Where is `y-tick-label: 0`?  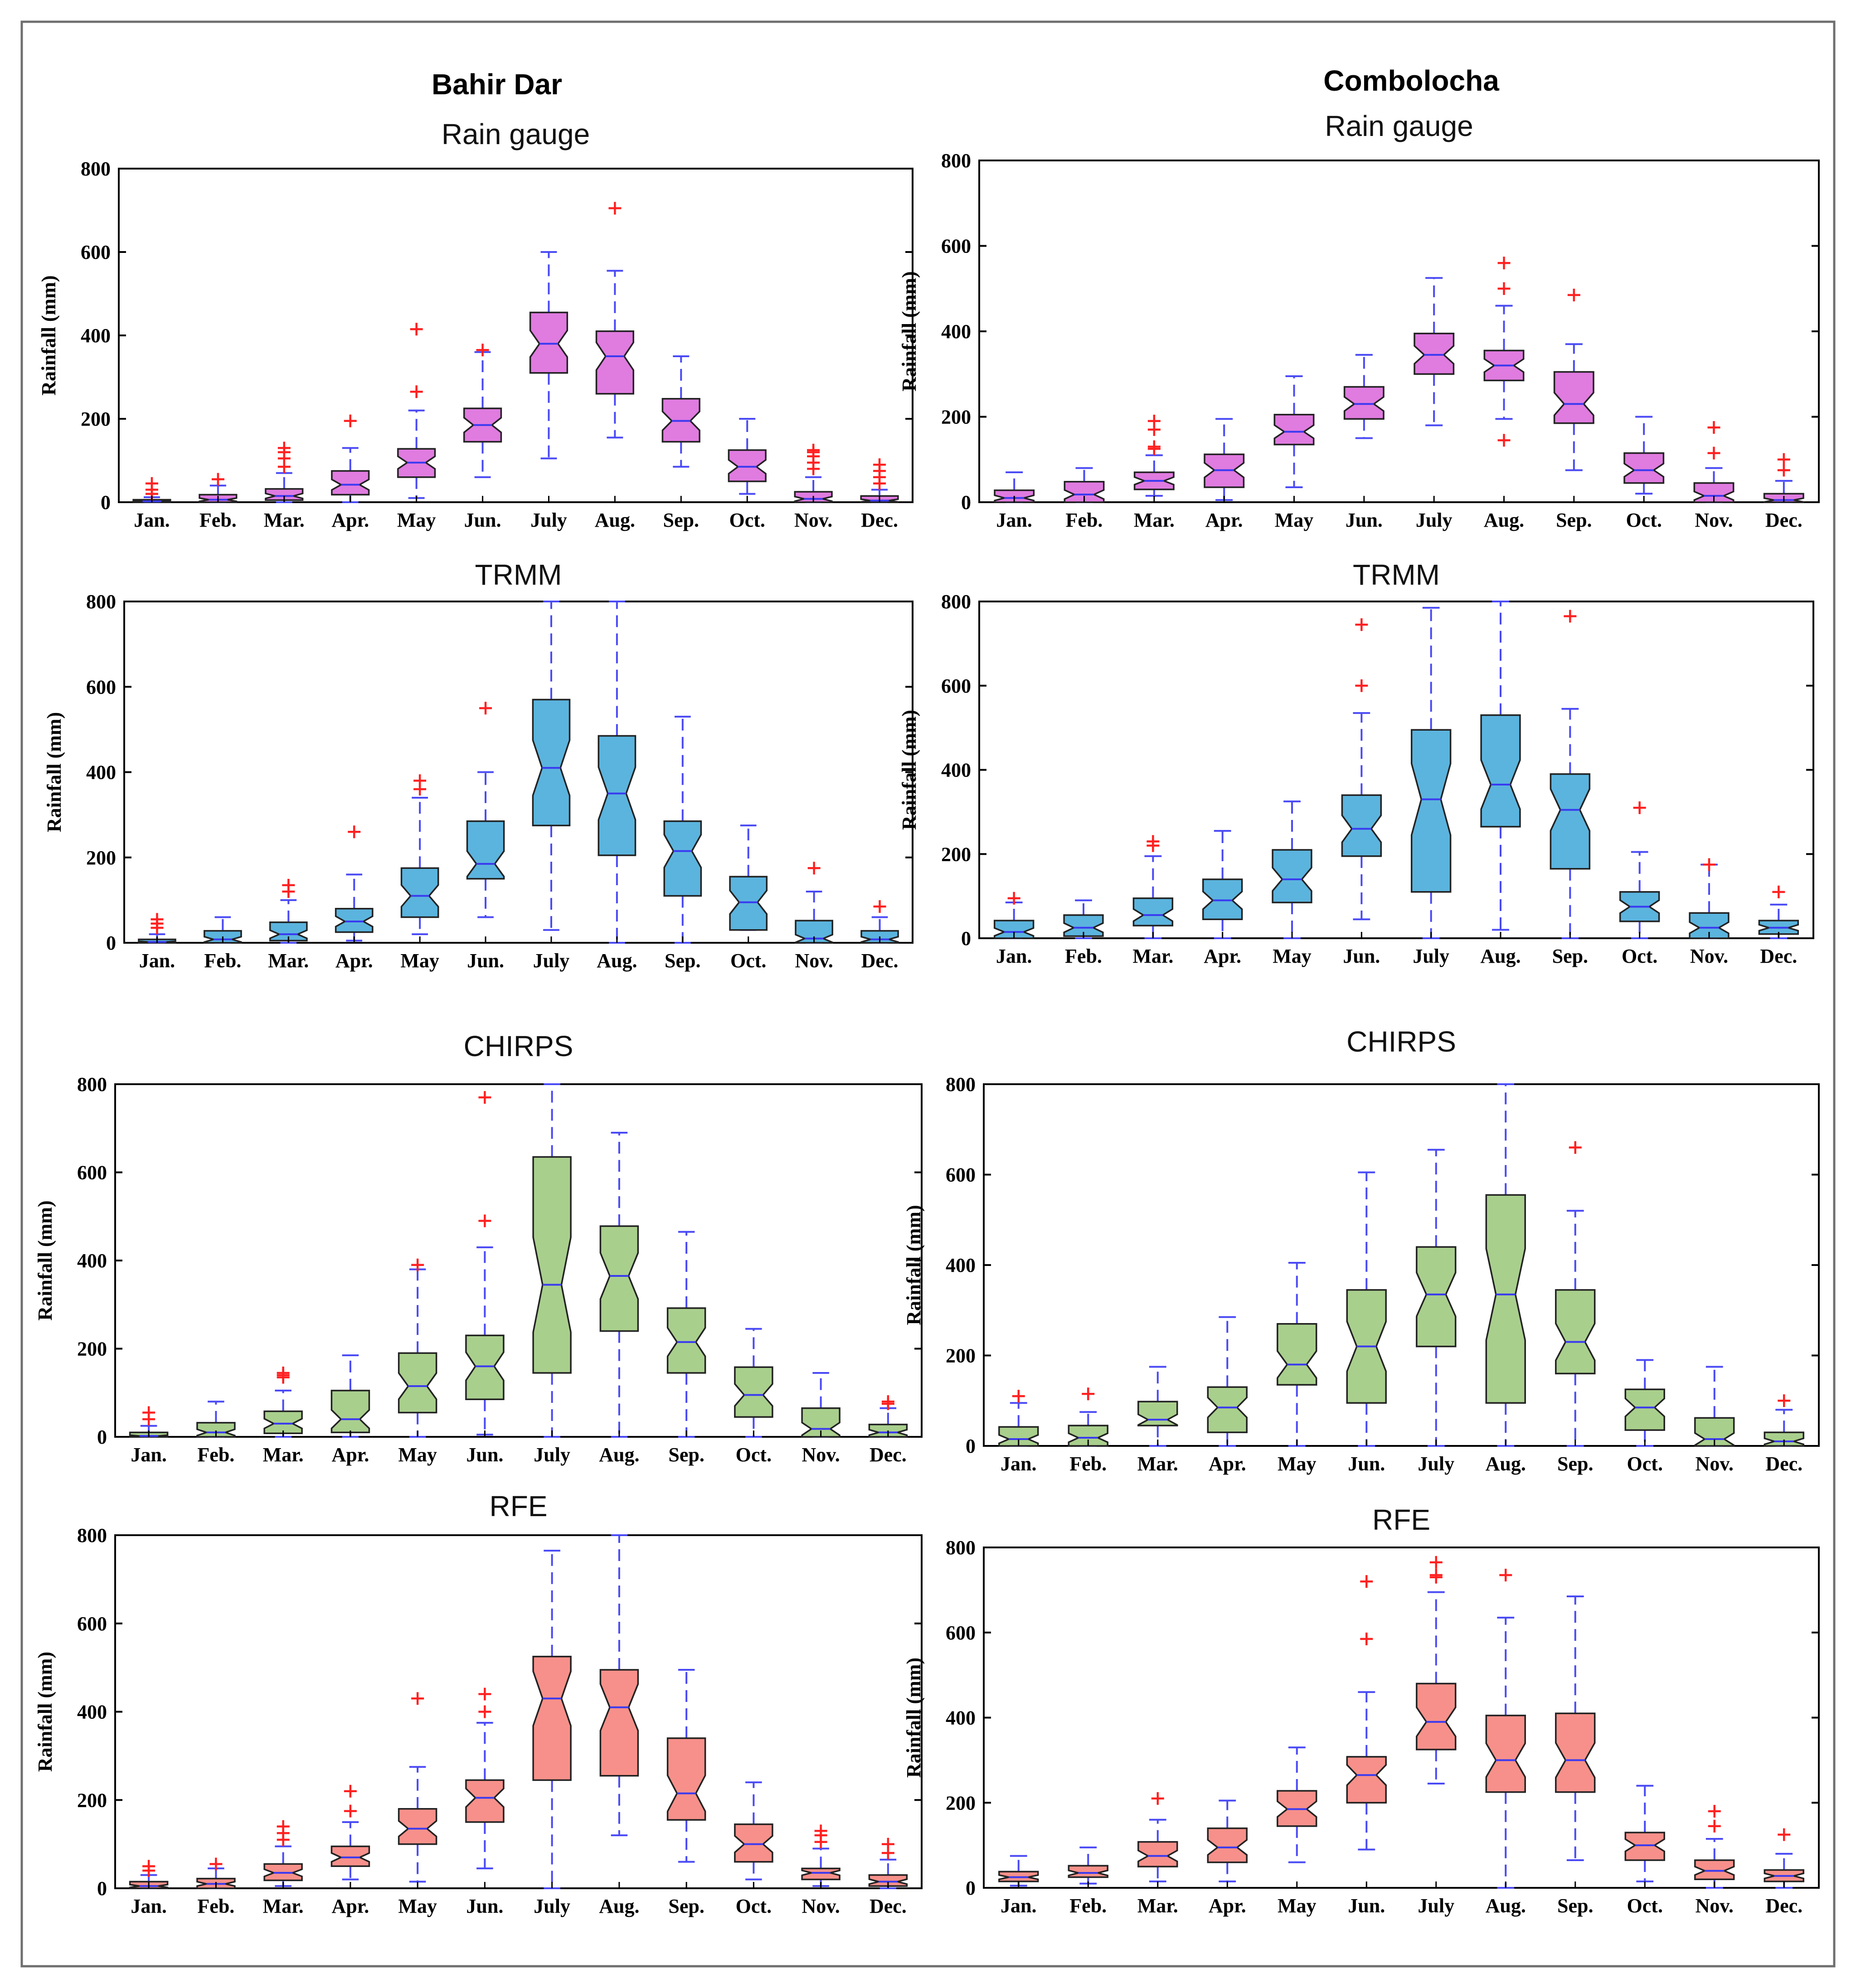
y-tick-label: 0 is located at coordinates (971, 1888).